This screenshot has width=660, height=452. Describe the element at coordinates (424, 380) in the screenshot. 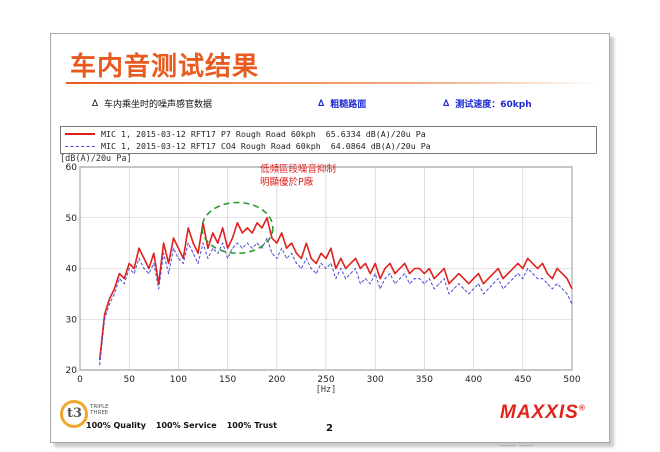

I see `x-tick-label: 350` at that location.